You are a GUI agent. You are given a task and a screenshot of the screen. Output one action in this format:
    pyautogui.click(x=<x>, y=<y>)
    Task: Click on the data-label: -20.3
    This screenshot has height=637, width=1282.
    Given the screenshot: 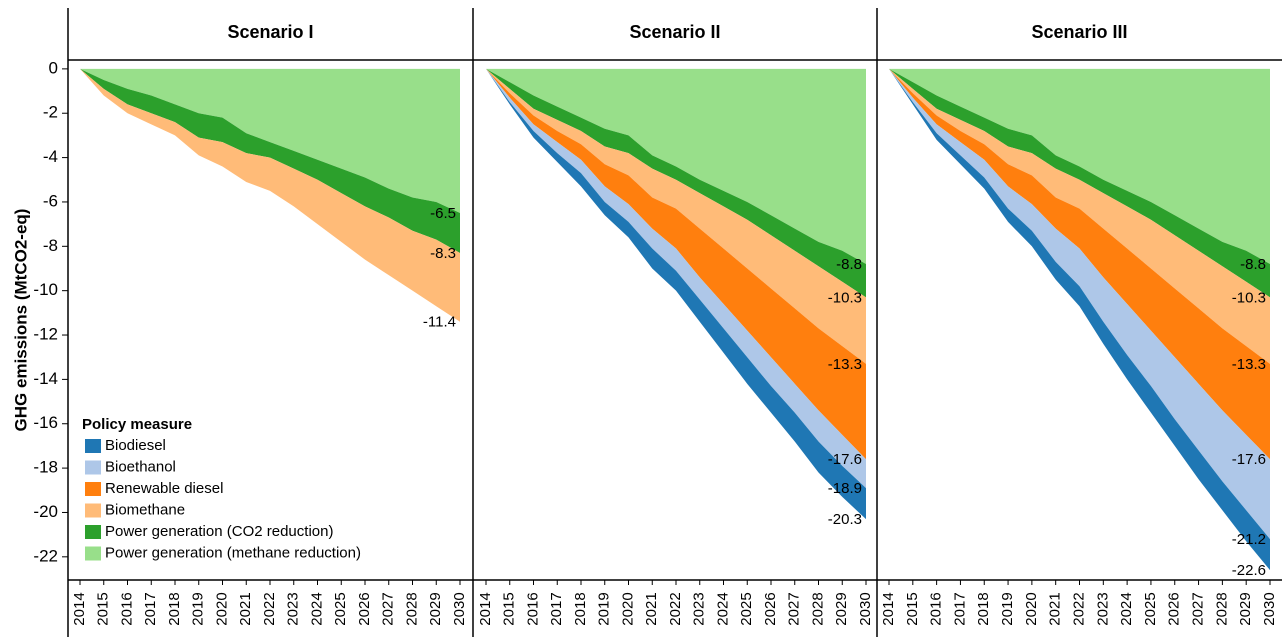 What is the action you would take?
    pyautogui.click(x=845, y=519)
    